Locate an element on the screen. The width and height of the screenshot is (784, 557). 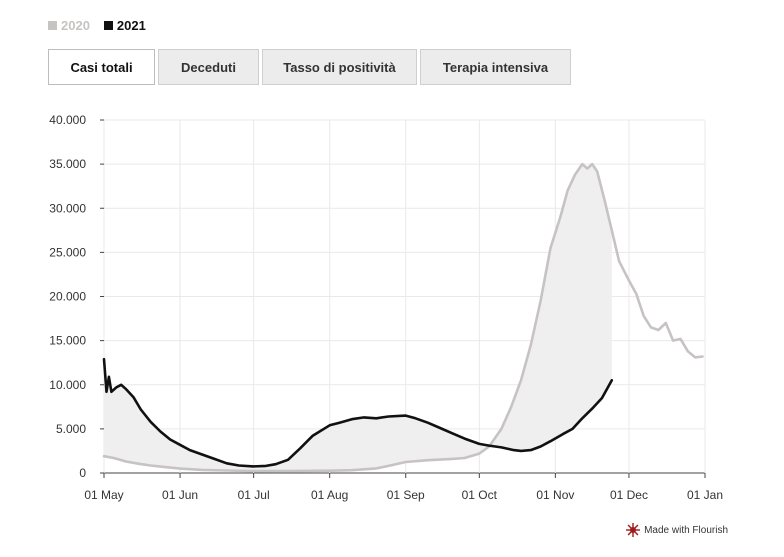
x-tick-label: 01 Sep is located at coordinates (406, 495).